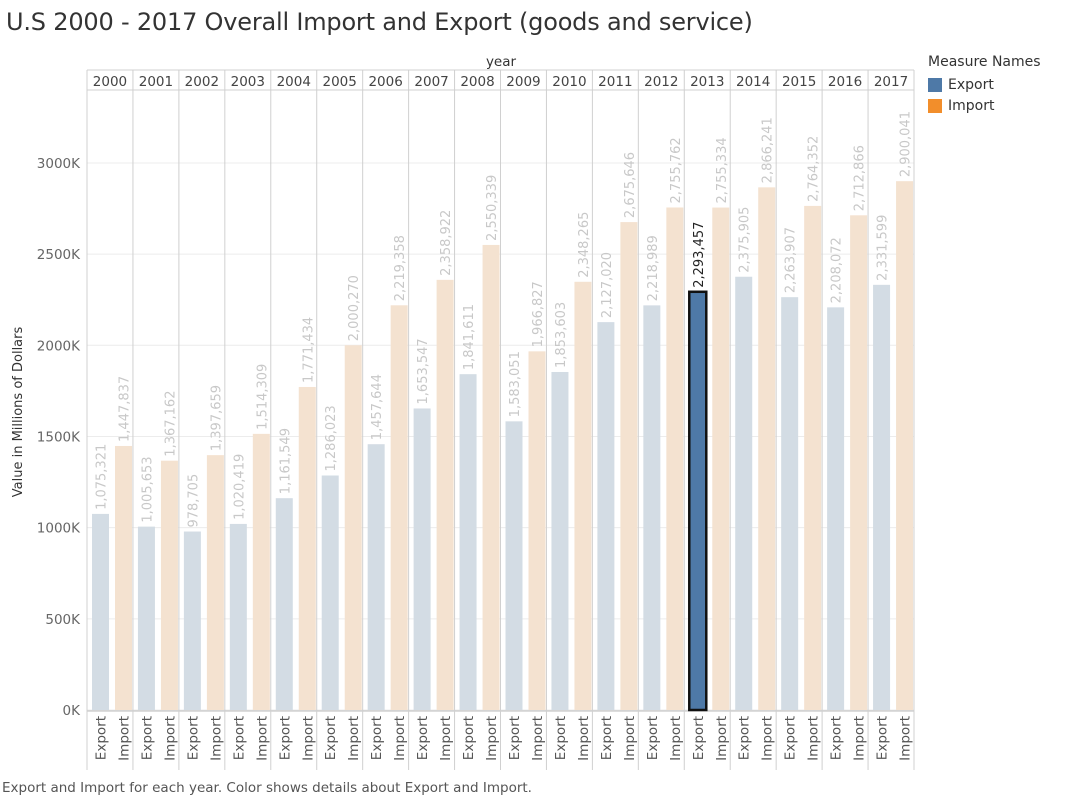 This screenshot has height=800, width=1067. Describe the element at coordinates (308, 738) in the screenshot. I see `x-category-label-import-2004: Import` at that location.